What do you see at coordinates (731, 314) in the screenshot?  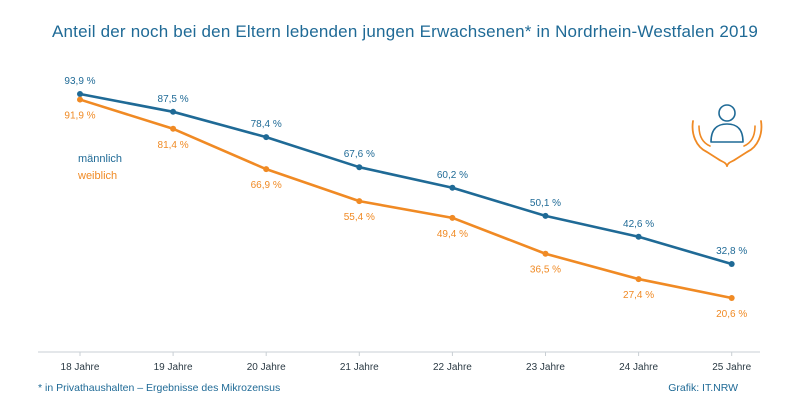 I see `data-label-female: 20,6 %` at bounding box center [731, 314].